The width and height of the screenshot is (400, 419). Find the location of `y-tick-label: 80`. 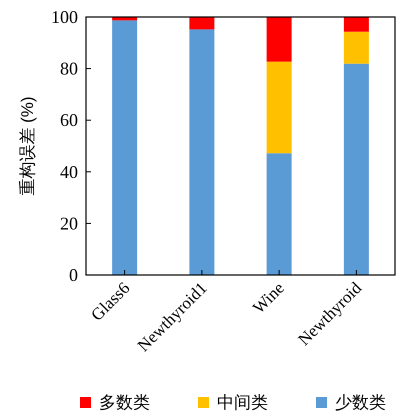

y-tick-label: 80 is located at coordinates (69, 68).